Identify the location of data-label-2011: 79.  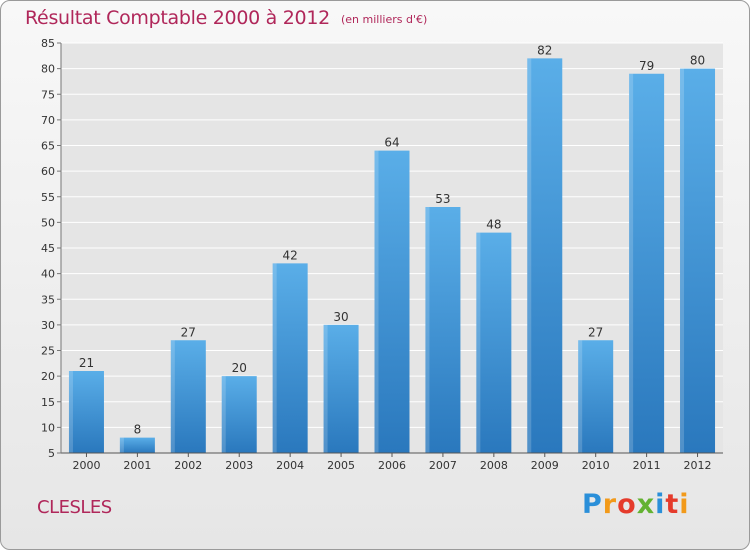
(646, 66).